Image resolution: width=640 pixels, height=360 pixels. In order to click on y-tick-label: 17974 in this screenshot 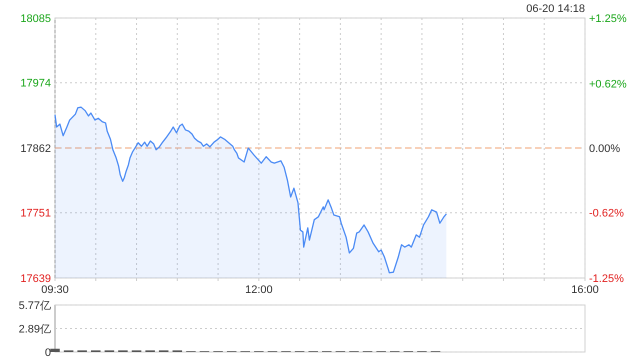, I will do `click(35, 84)`.